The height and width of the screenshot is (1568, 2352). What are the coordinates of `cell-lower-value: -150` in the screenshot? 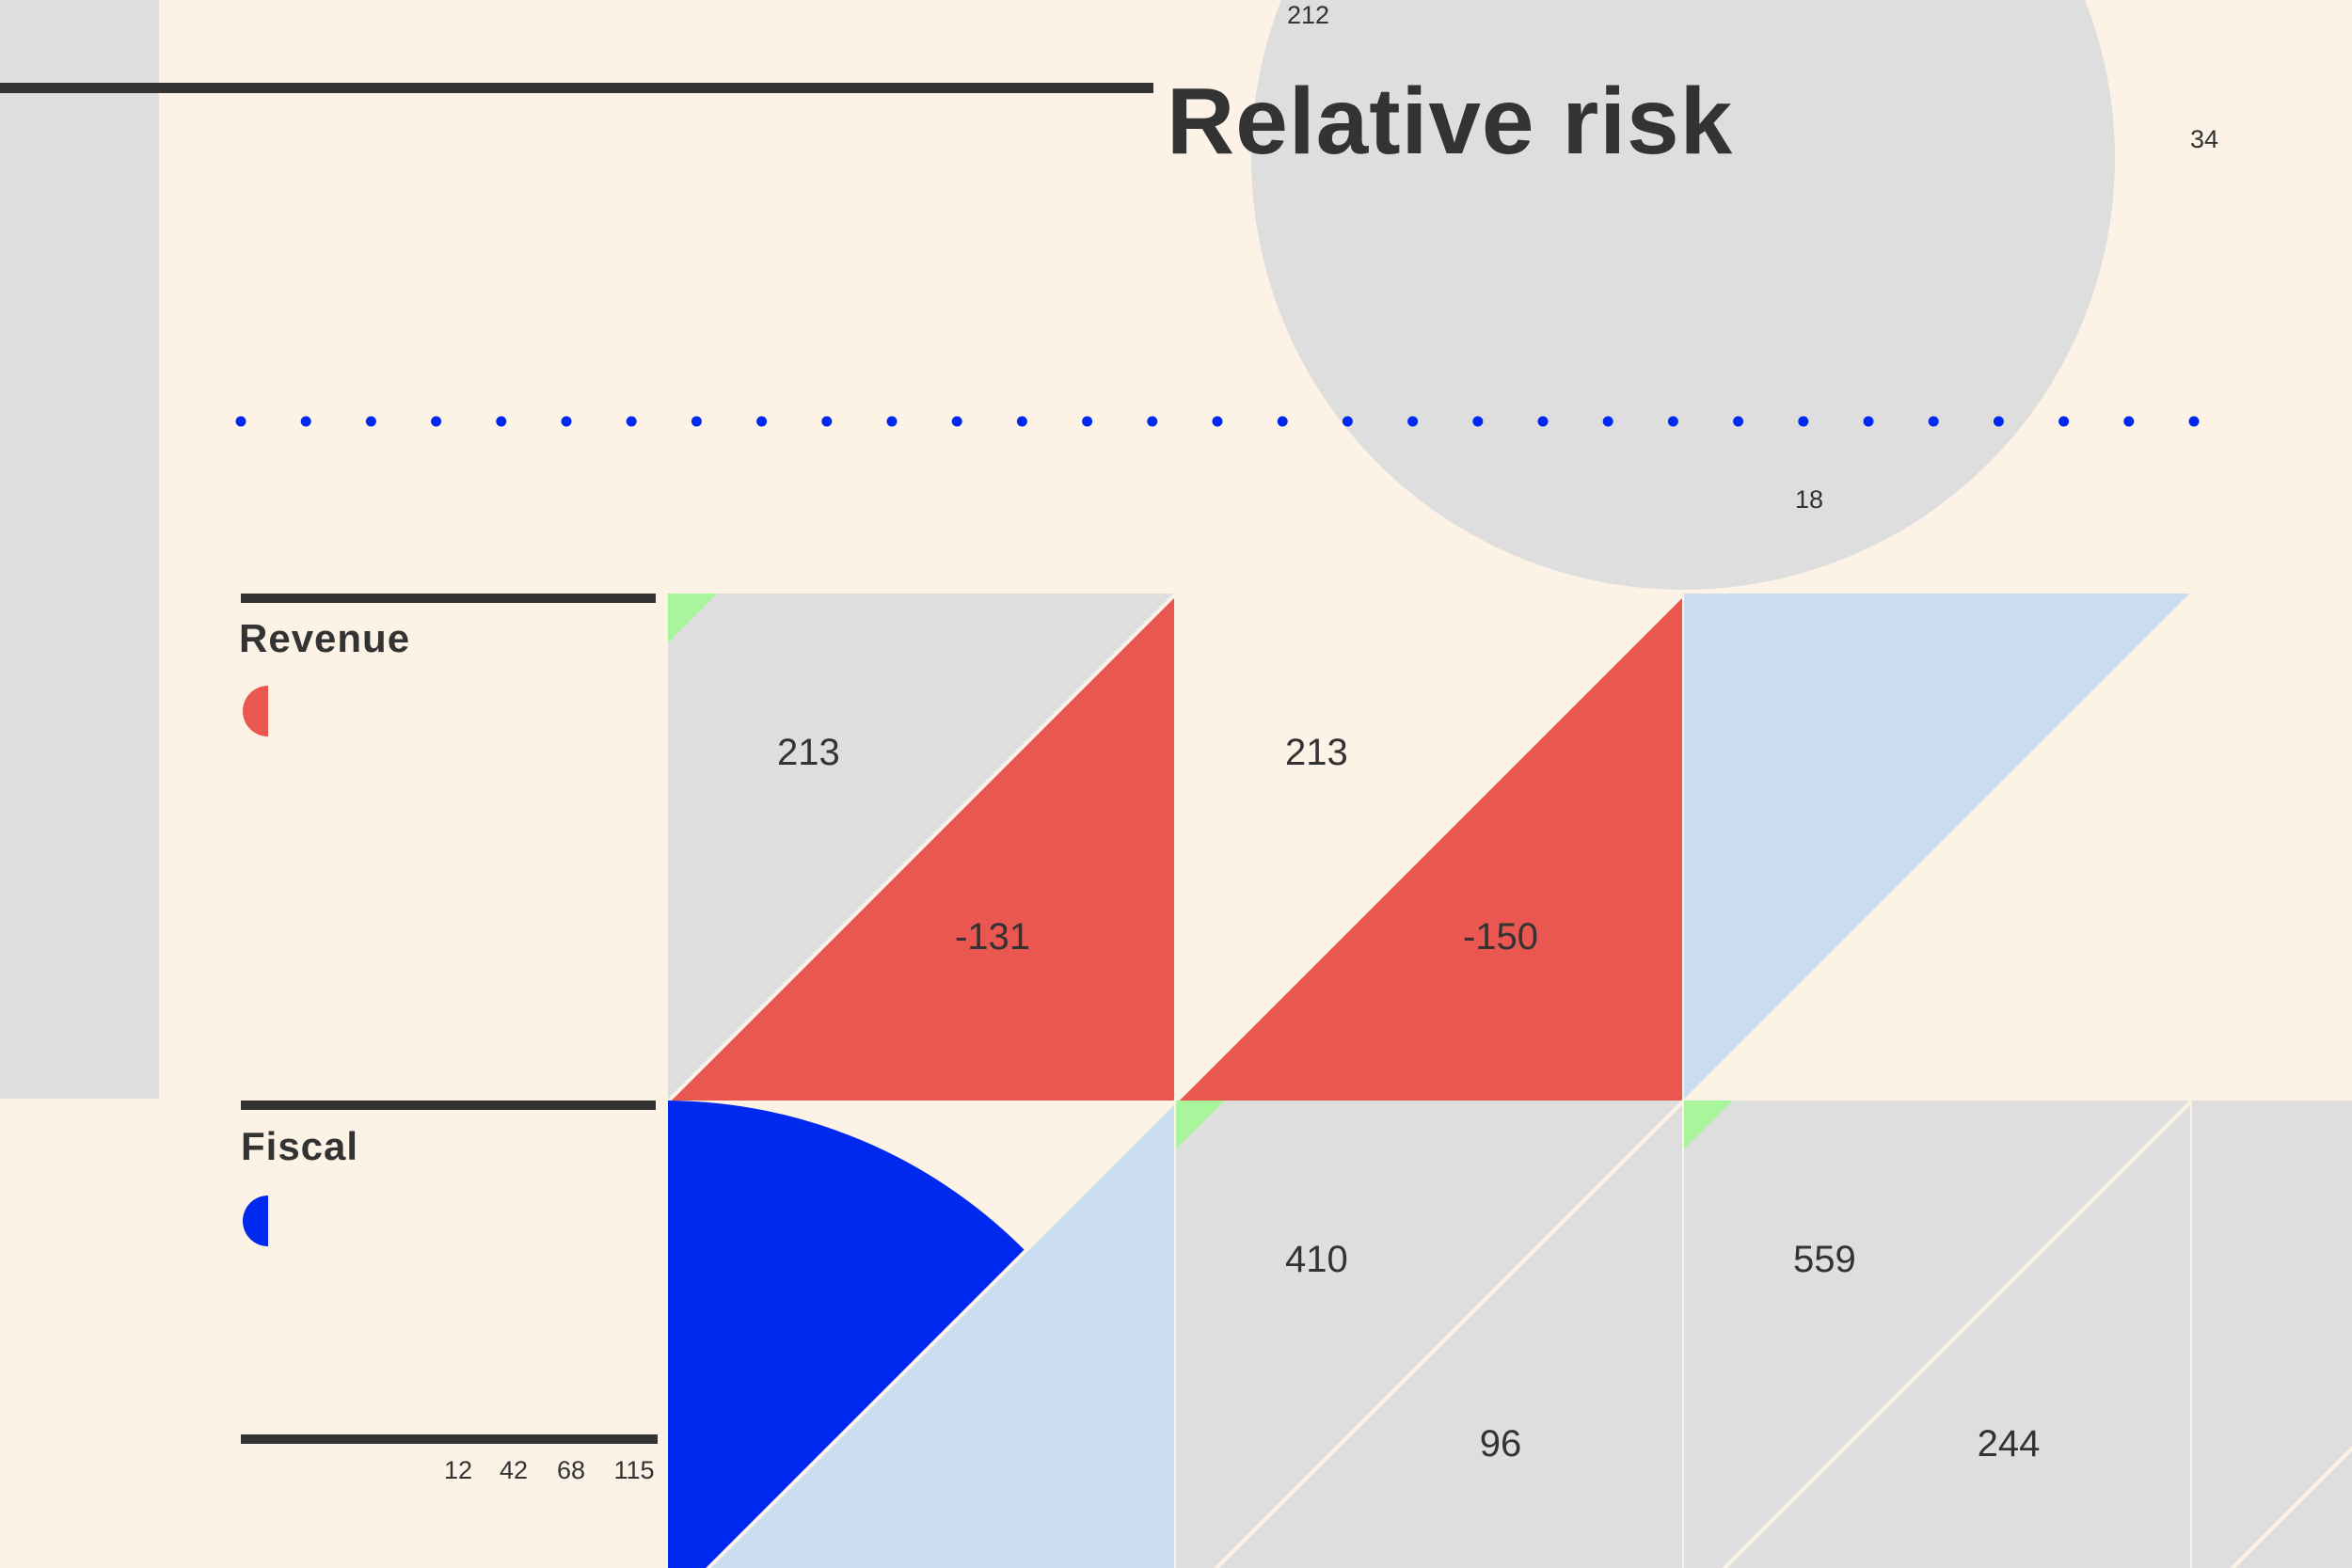 It's located at (1500, 937).